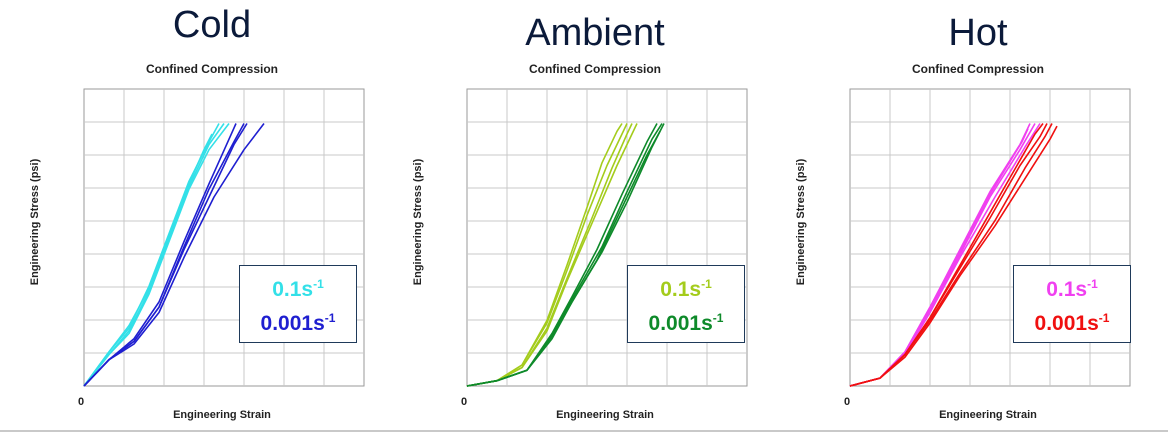  Describe the element at coordinates (584, 431) in the screenshot. I see `bottom-divider` at that location.